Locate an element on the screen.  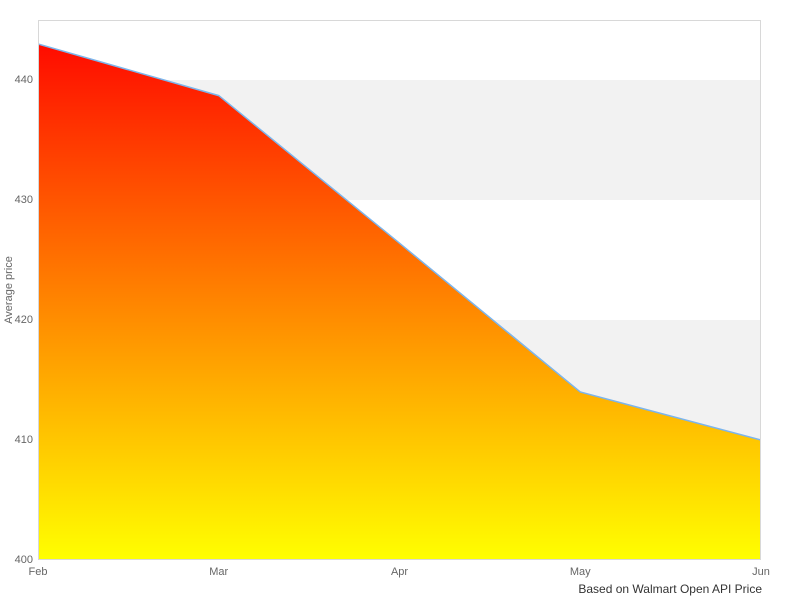
y-tick-label: 440 is located at coordinates (23, 80).